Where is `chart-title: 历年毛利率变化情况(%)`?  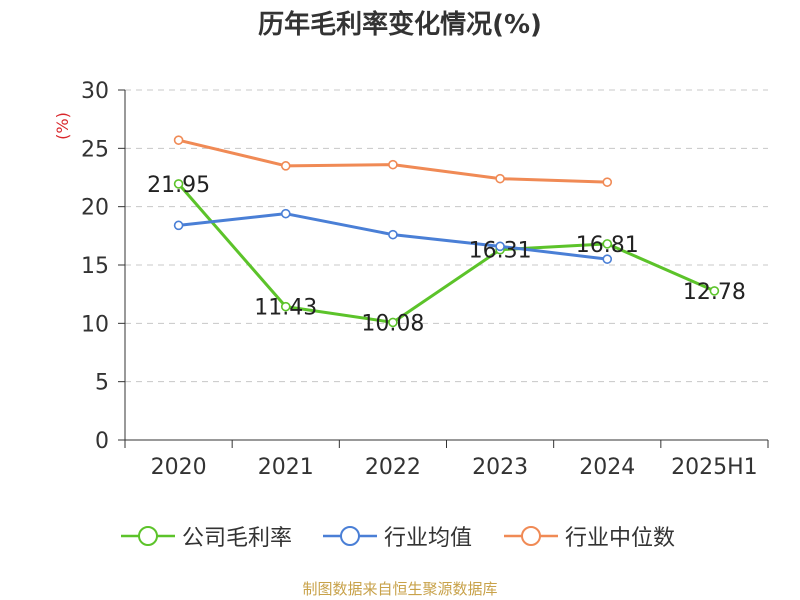 chart-title: 历年毛利率变化情况(%) is located at coordinates (400, 25).